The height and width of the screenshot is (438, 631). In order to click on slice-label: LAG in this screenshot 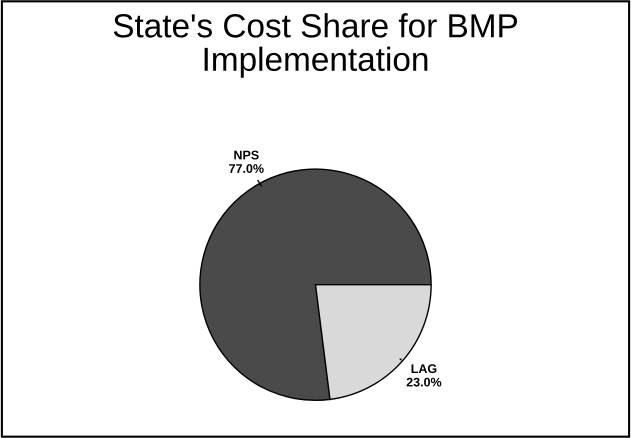, I will do `click(424, 369)`.